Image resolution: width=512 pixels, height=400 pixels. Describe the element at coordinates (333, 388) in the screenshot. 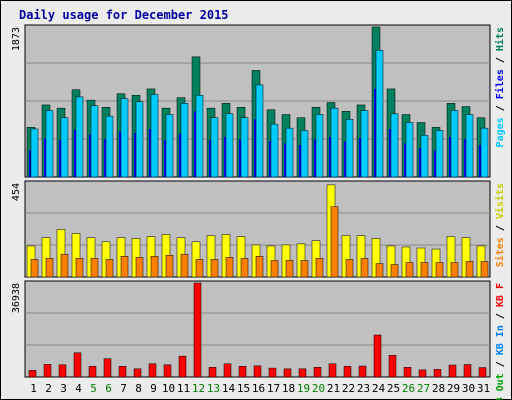

I see `x-tick-label: 21` at that location.